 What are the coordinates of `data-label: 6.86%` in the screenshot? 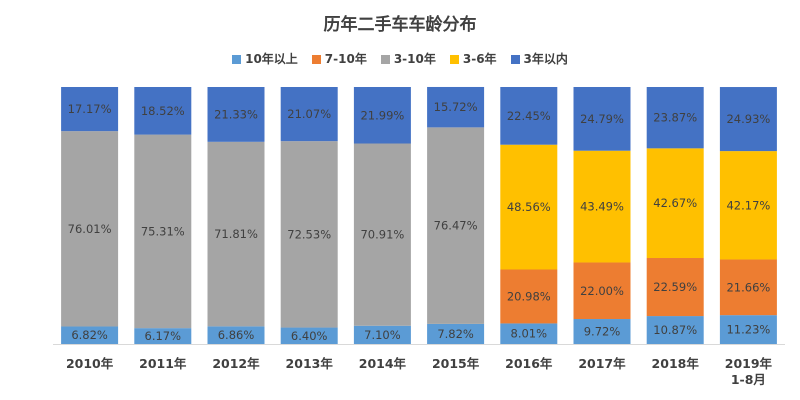 It's located at (236, 335).